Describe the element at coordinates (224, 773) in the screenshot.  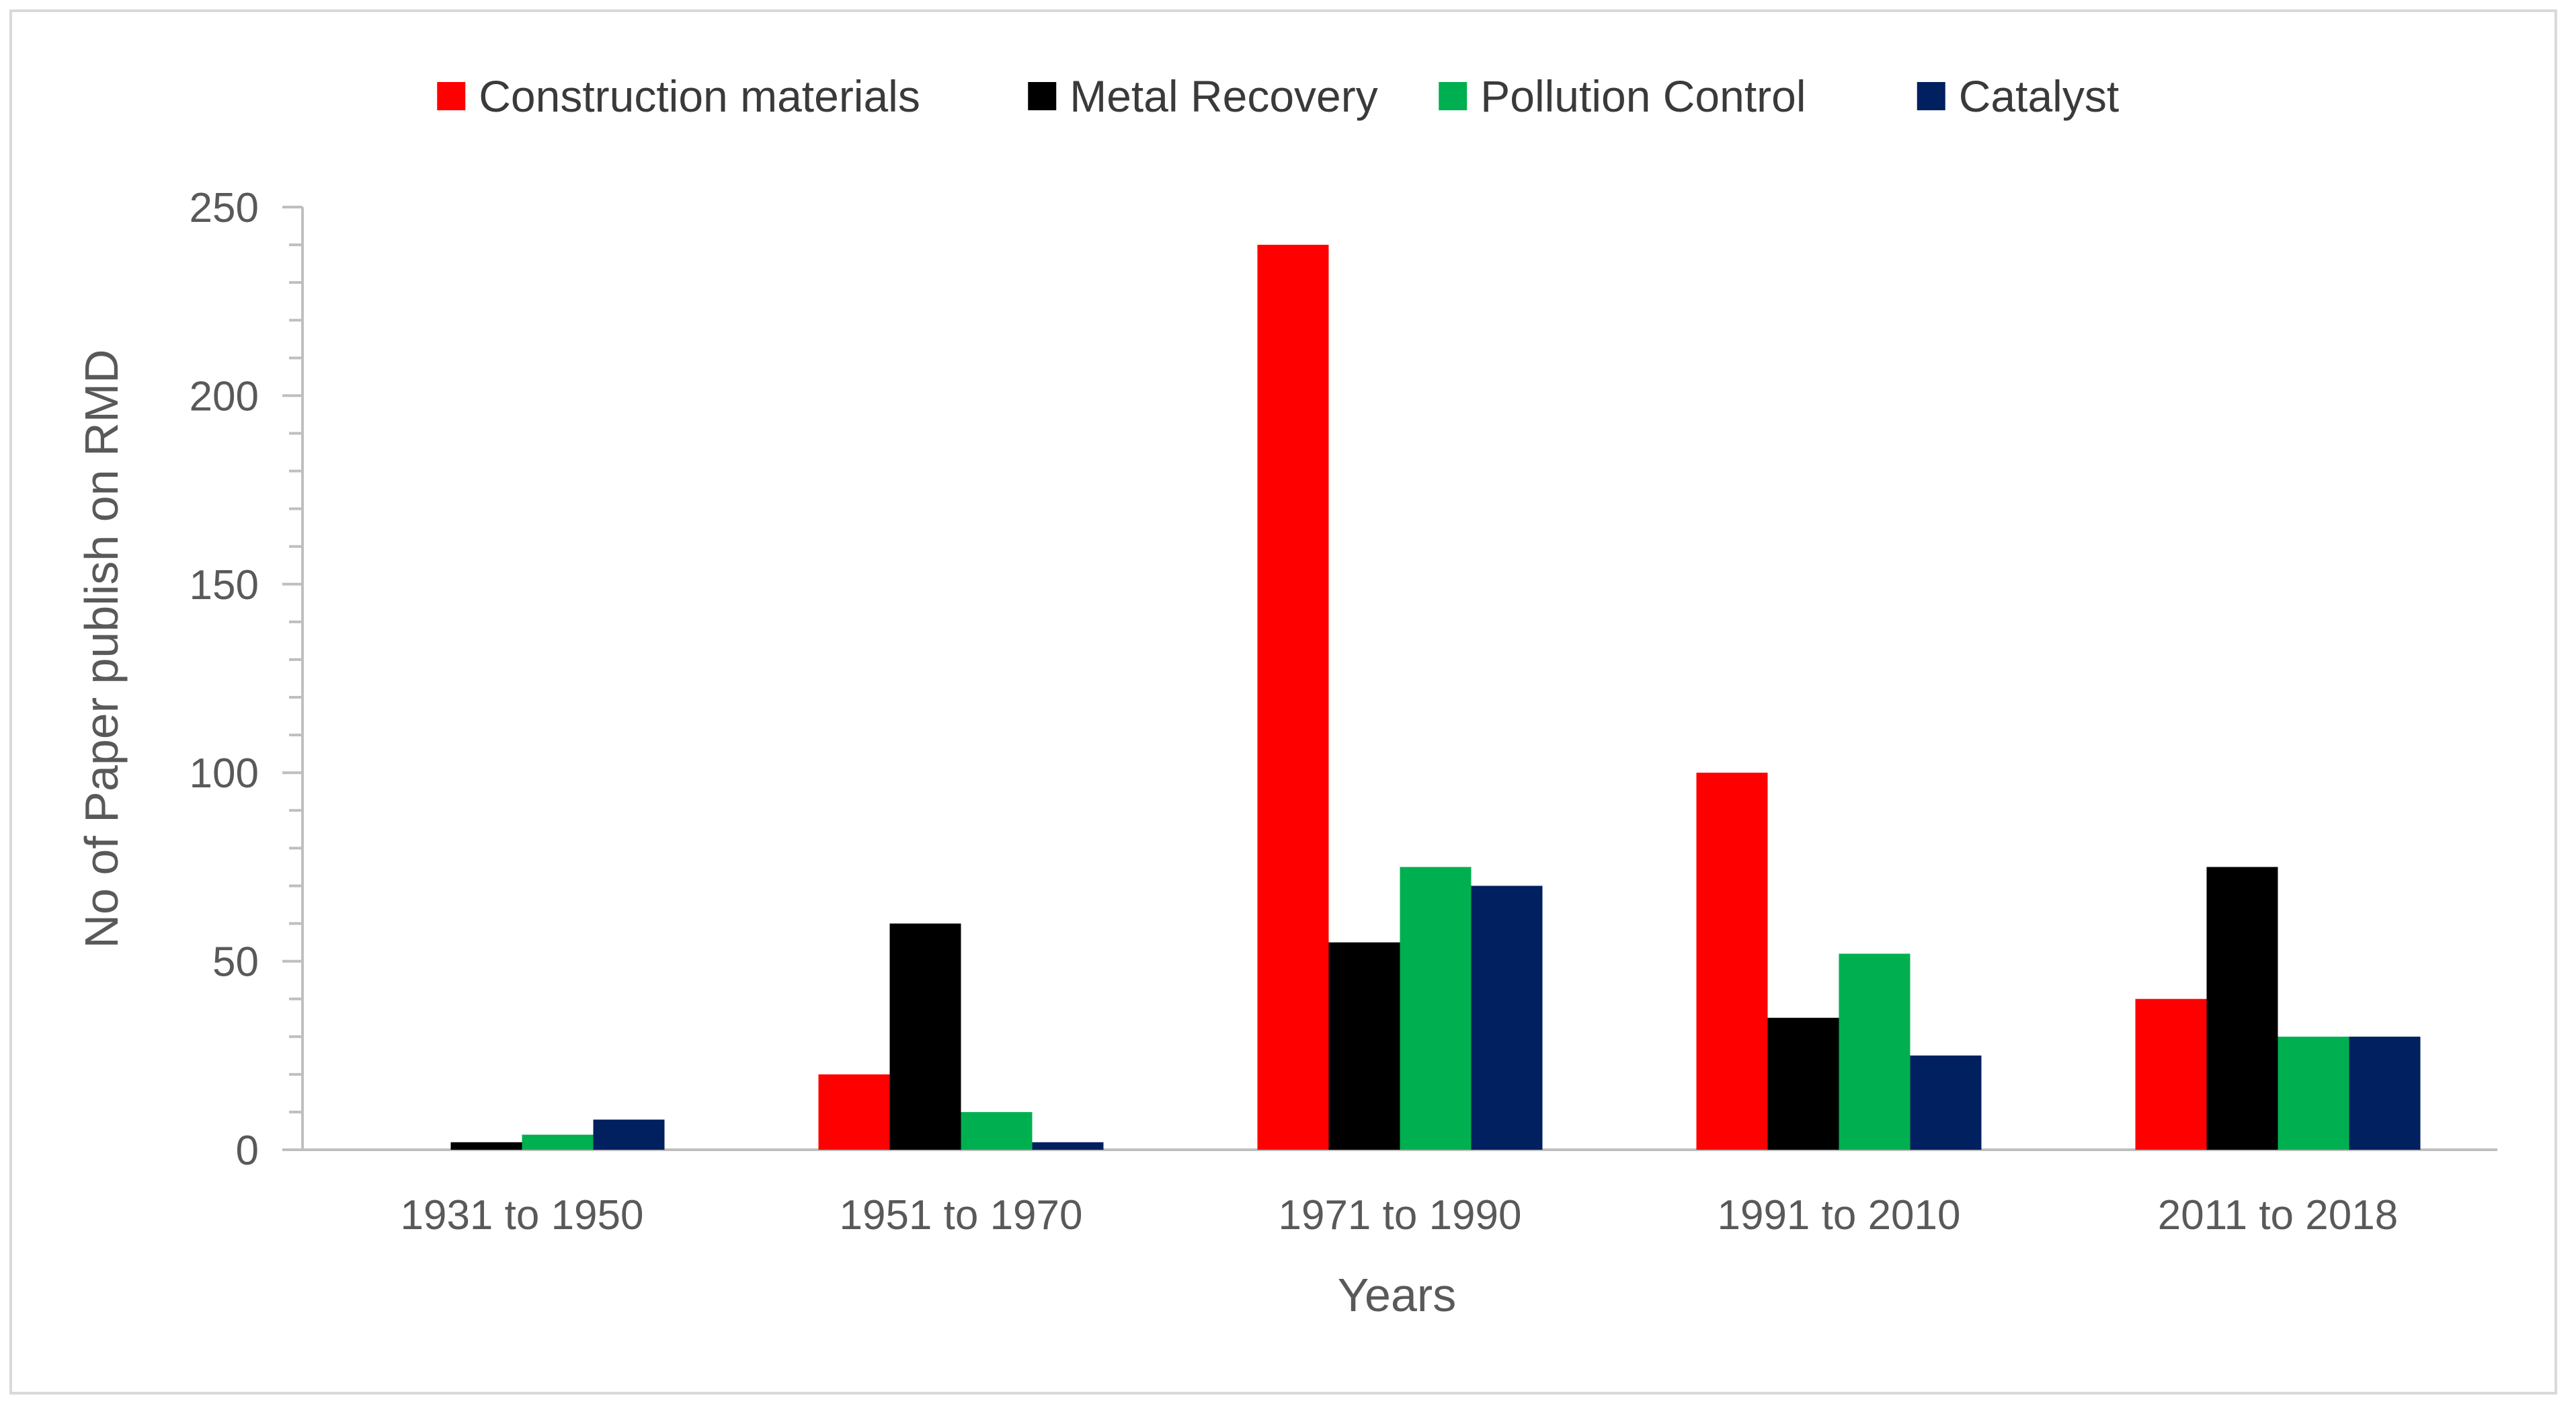
I see `y-tick-label: 100` at that location.